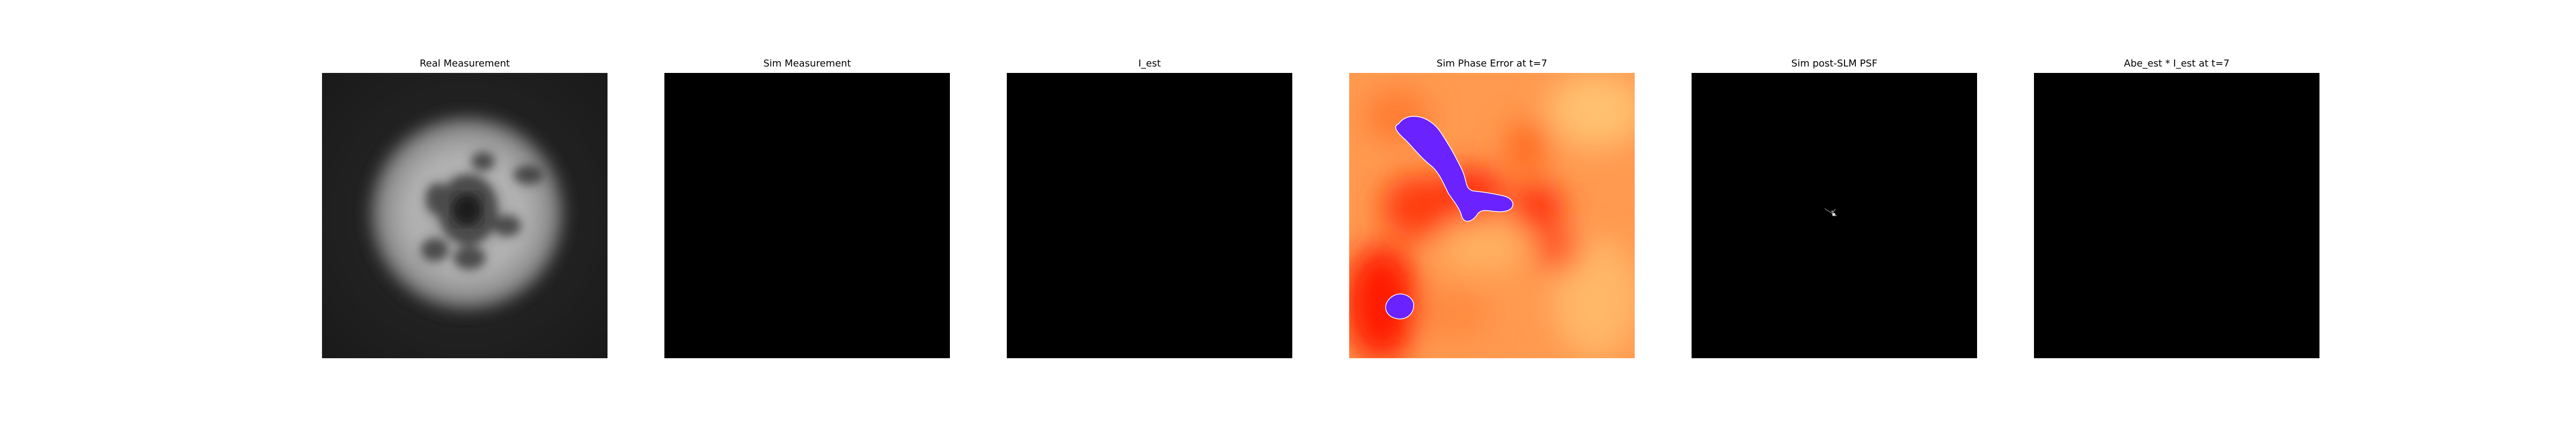  I want to click on panel-title: Sim Phase Error at t=7, so click(1492, 63).